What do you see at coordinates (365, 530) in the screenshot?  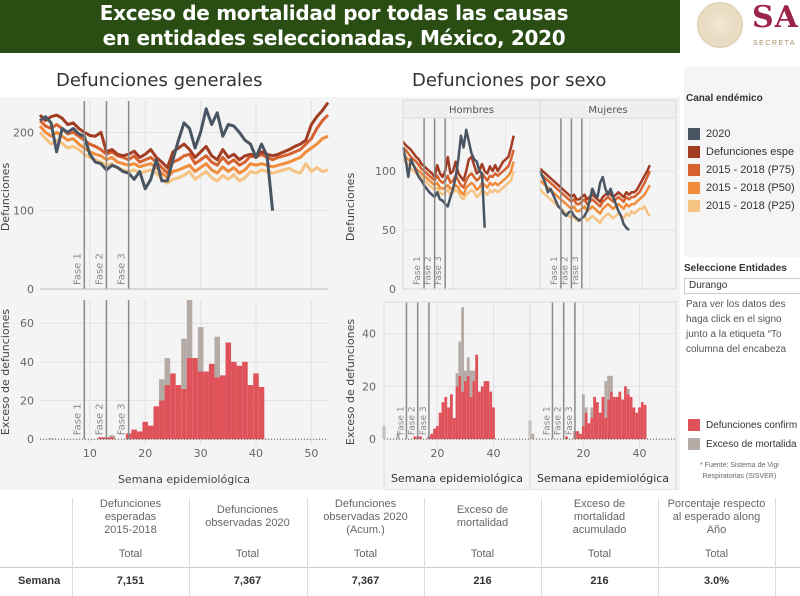 I see `column-header-line: (Acum.)` at bounding box center [365, 530].